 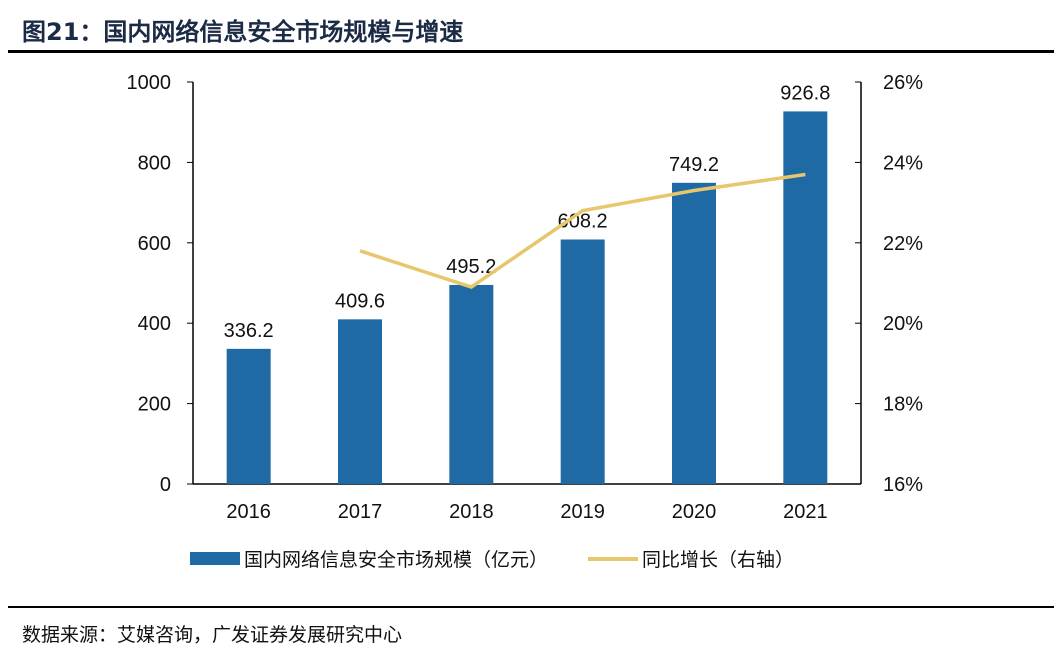 I want to click on legend-bar-swatch, so click(x=215, y=558).